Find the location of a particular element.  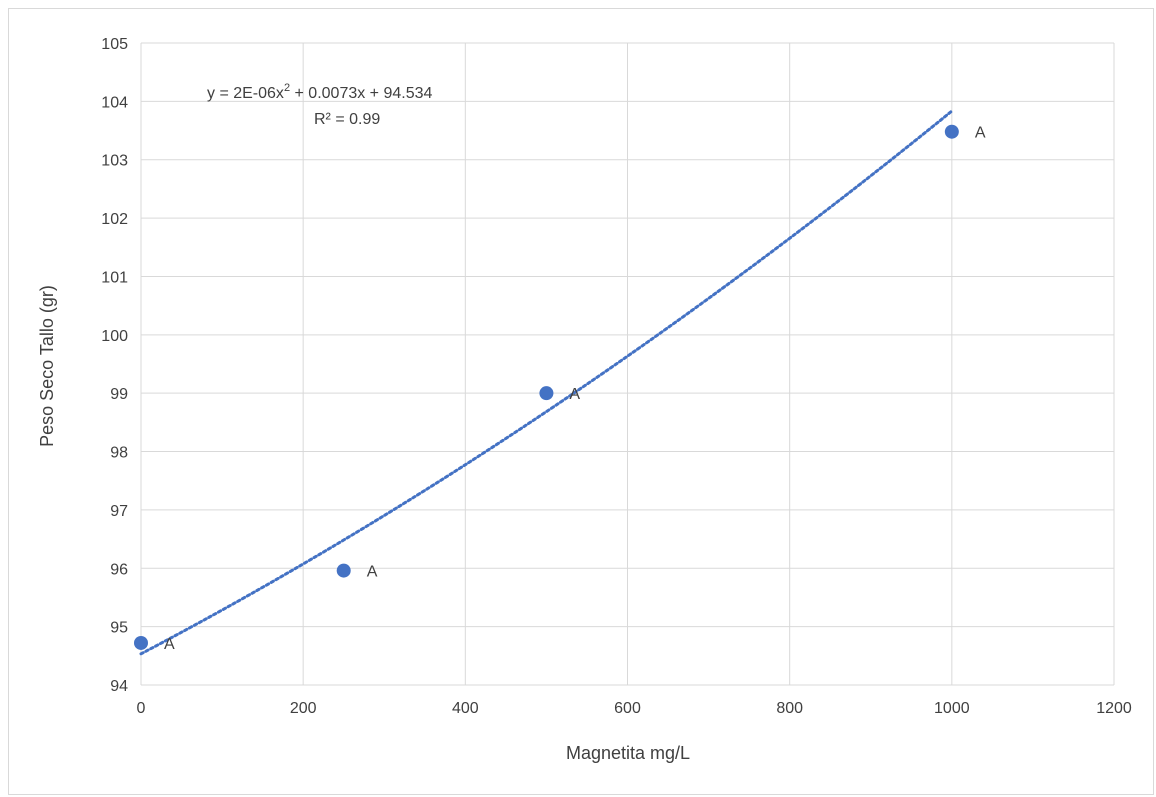

y-tick-label: 98 is located at coordinates (119, 453).